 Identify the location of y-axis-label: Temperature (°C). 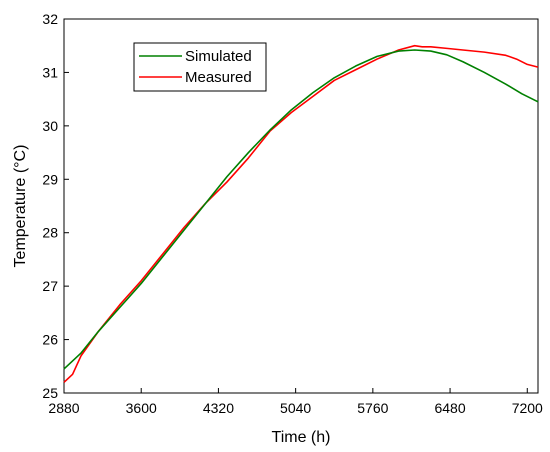
(20, 206).